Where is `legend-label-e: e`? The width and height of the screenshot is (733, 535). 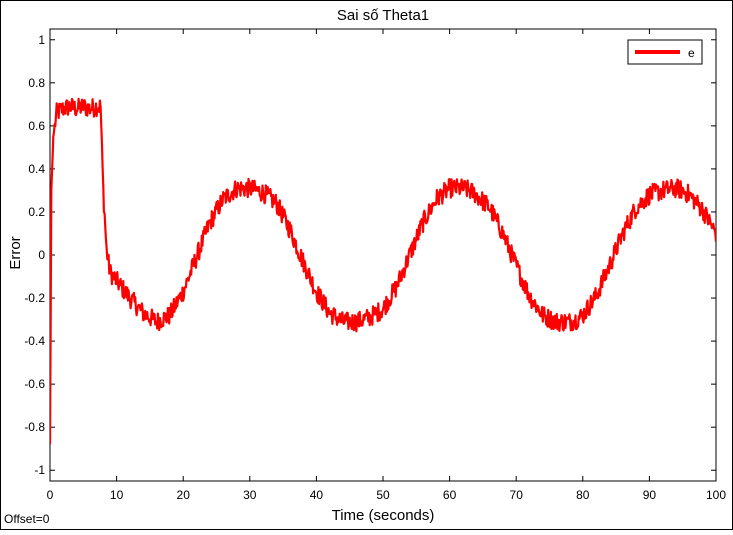 legend-label-e: e is located at coordinates (691, 53).